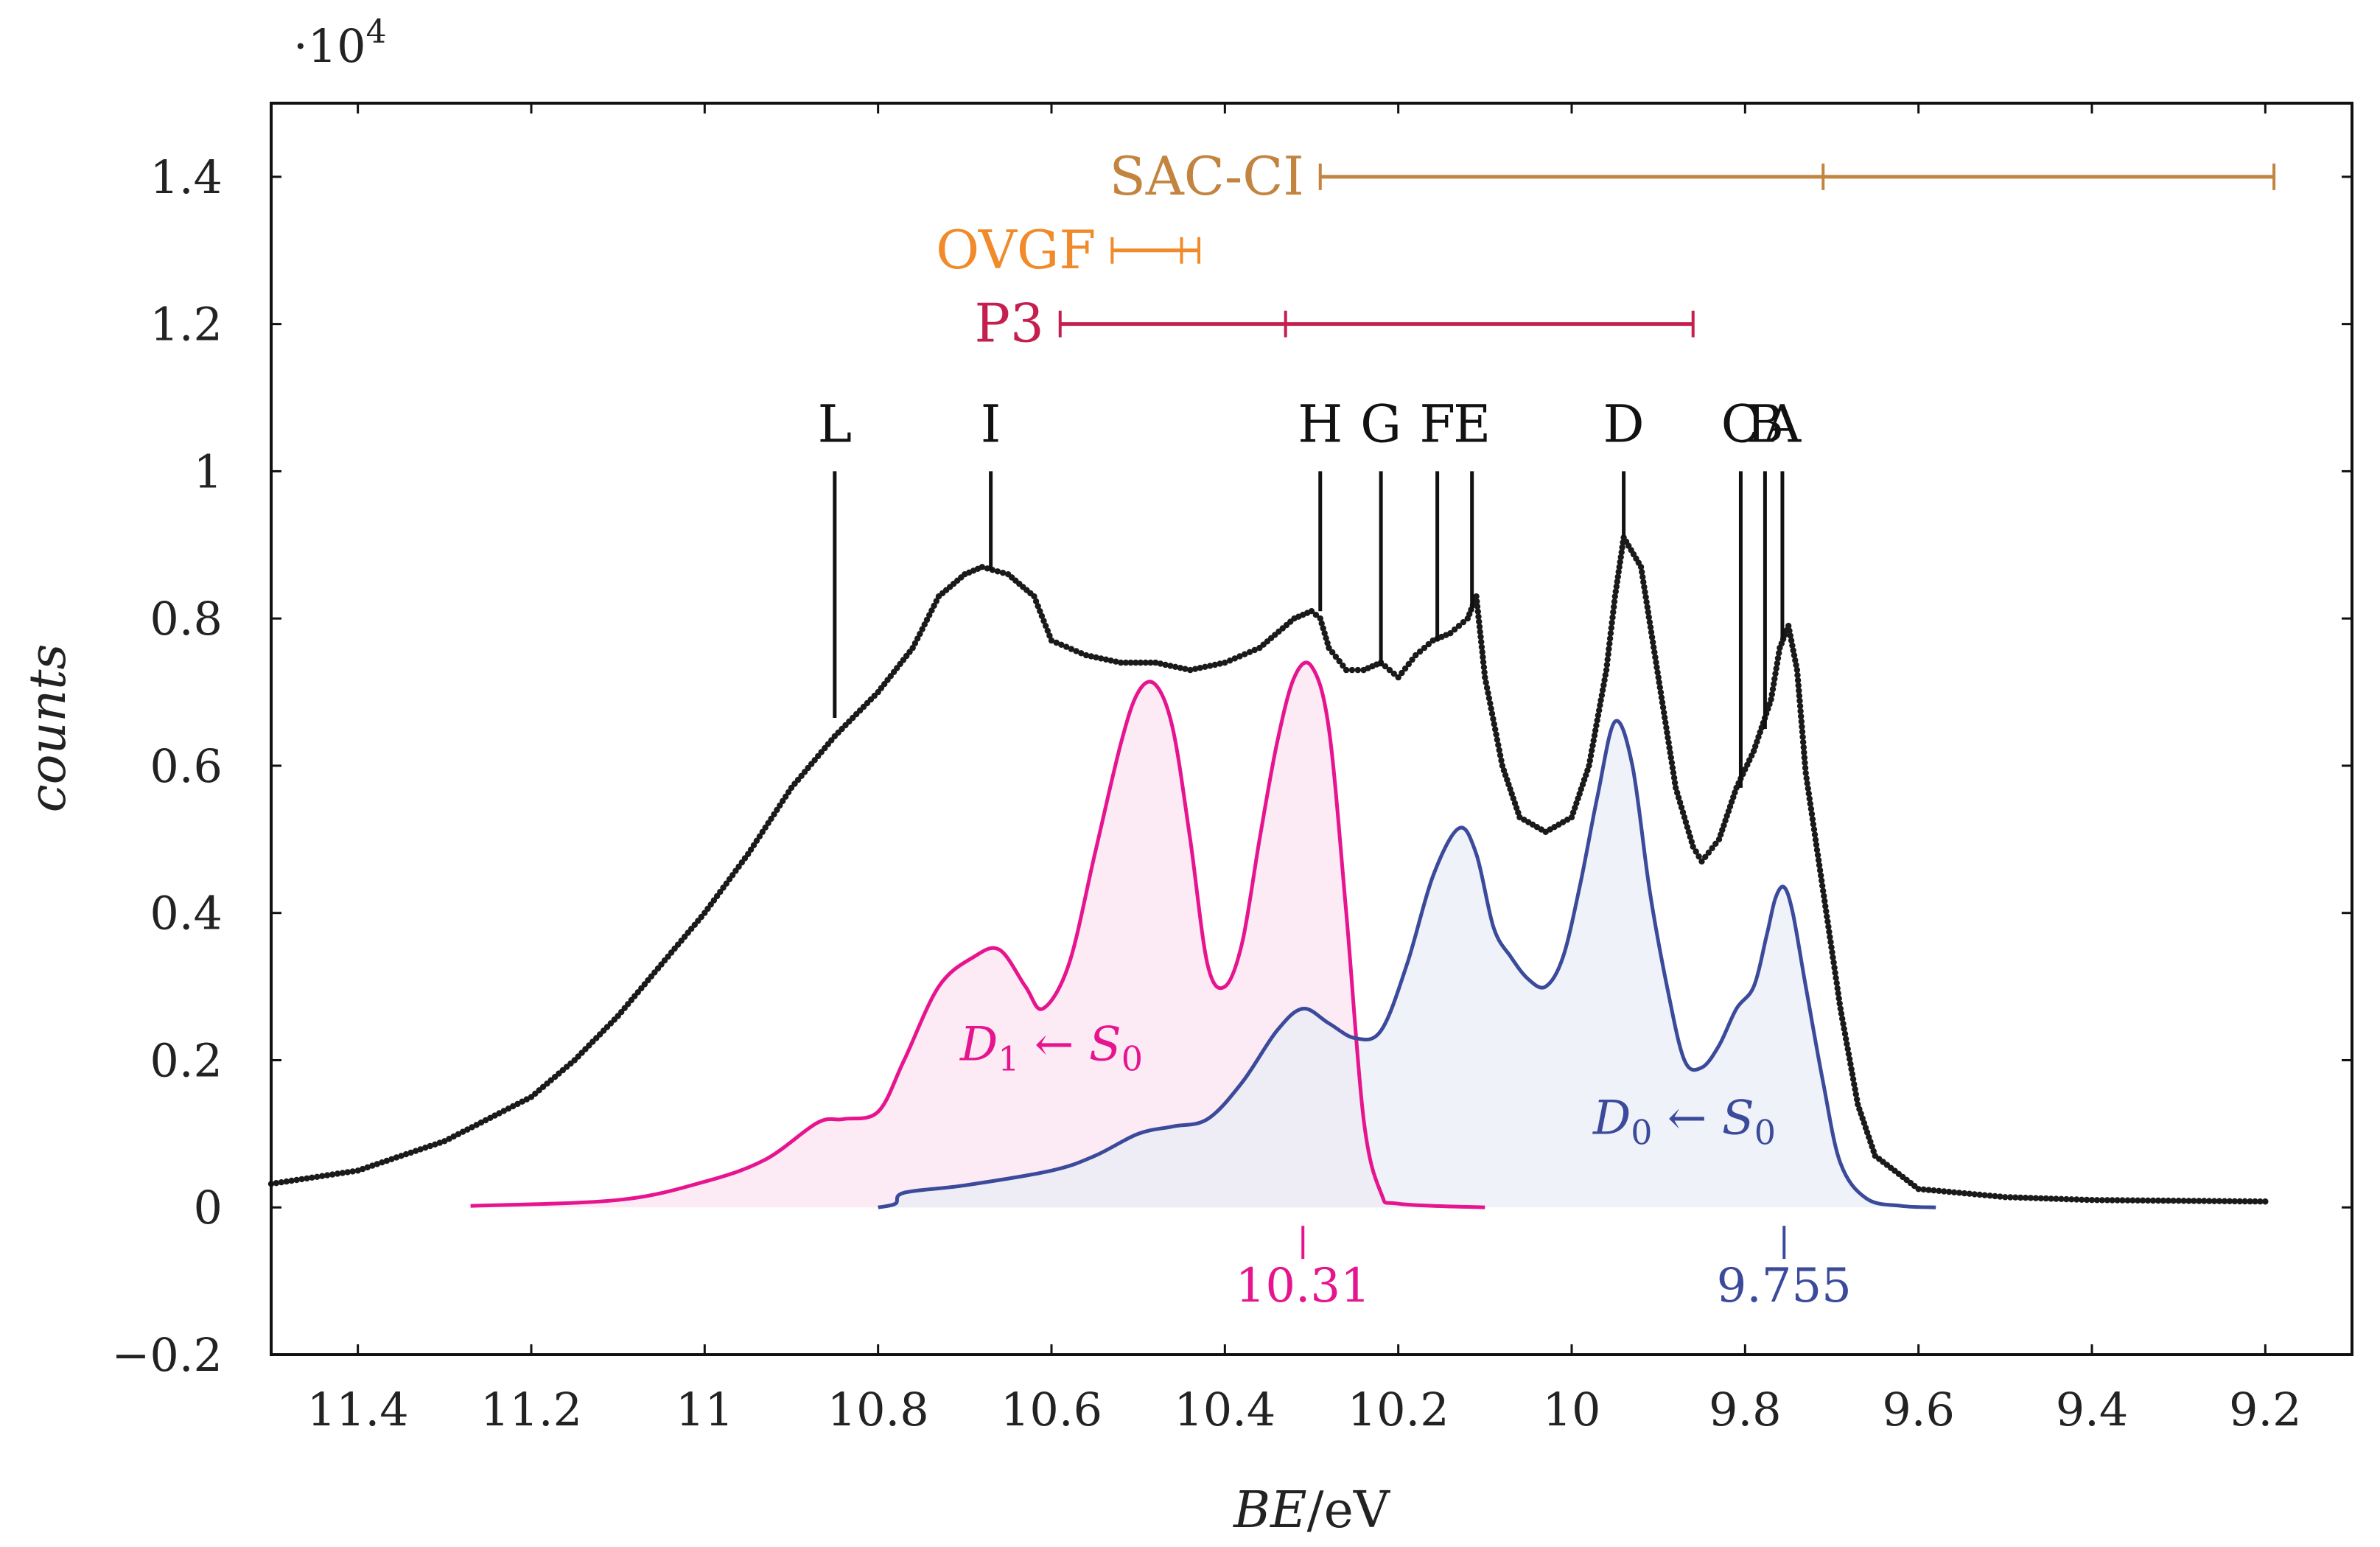 This screenshot has width=2380, height=1547. Describe the element at coordinates (2265, 1409) in the screenshot. I see `x-tick-label: 9.2` at that location.